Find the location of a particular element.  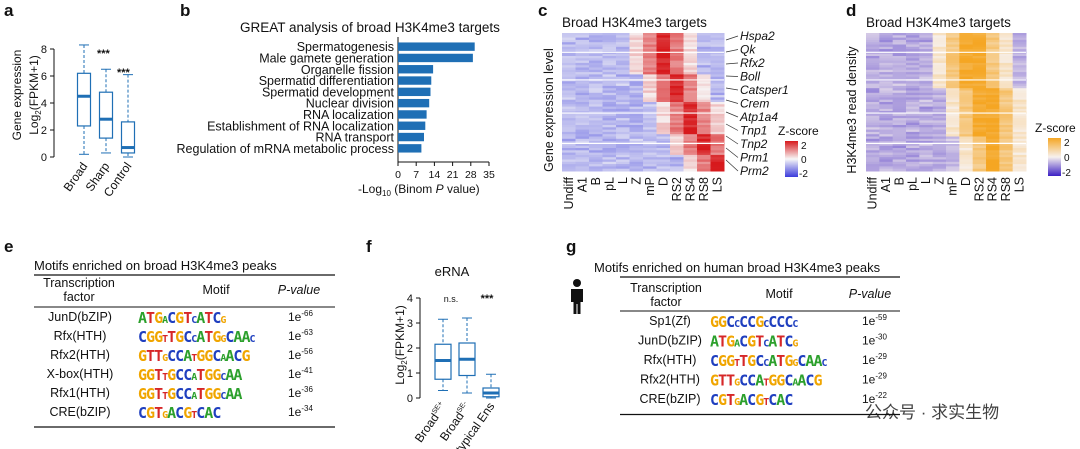

f-sig-1: n.s. is located at coordinates (451, 299).